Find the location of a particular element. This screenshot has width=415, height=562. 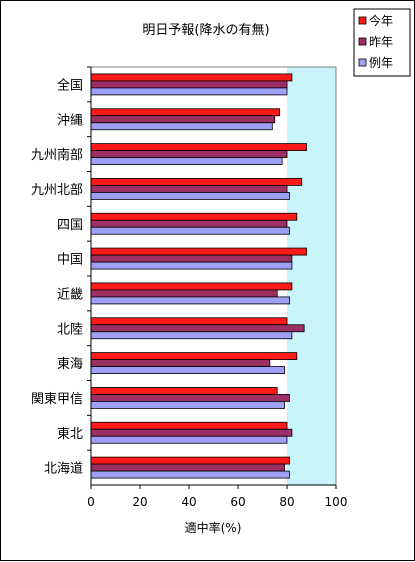

x-tick-label: 80 is located at coordinates (286, 502).